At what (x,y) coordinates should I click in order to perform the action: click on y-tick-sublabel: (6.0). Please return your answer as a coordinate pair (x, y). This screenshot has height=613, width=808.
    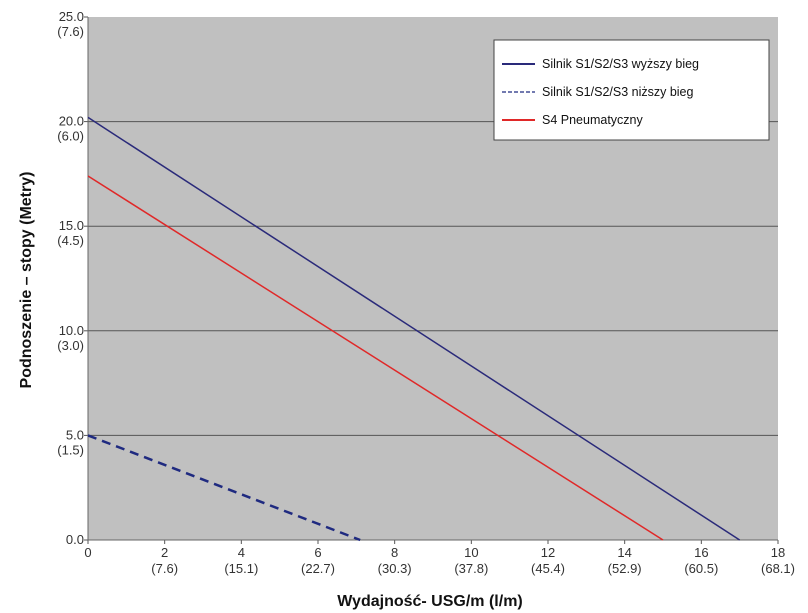
    Looking at the image, I should click on (70, 136).